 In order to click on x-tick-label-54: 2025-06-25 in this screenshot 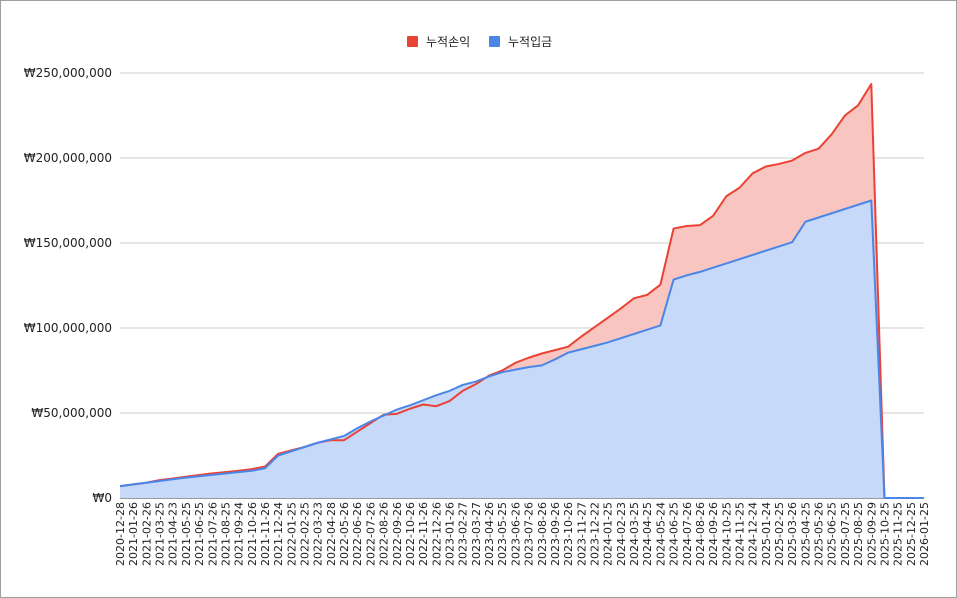, I will do `click(832, 534)`.